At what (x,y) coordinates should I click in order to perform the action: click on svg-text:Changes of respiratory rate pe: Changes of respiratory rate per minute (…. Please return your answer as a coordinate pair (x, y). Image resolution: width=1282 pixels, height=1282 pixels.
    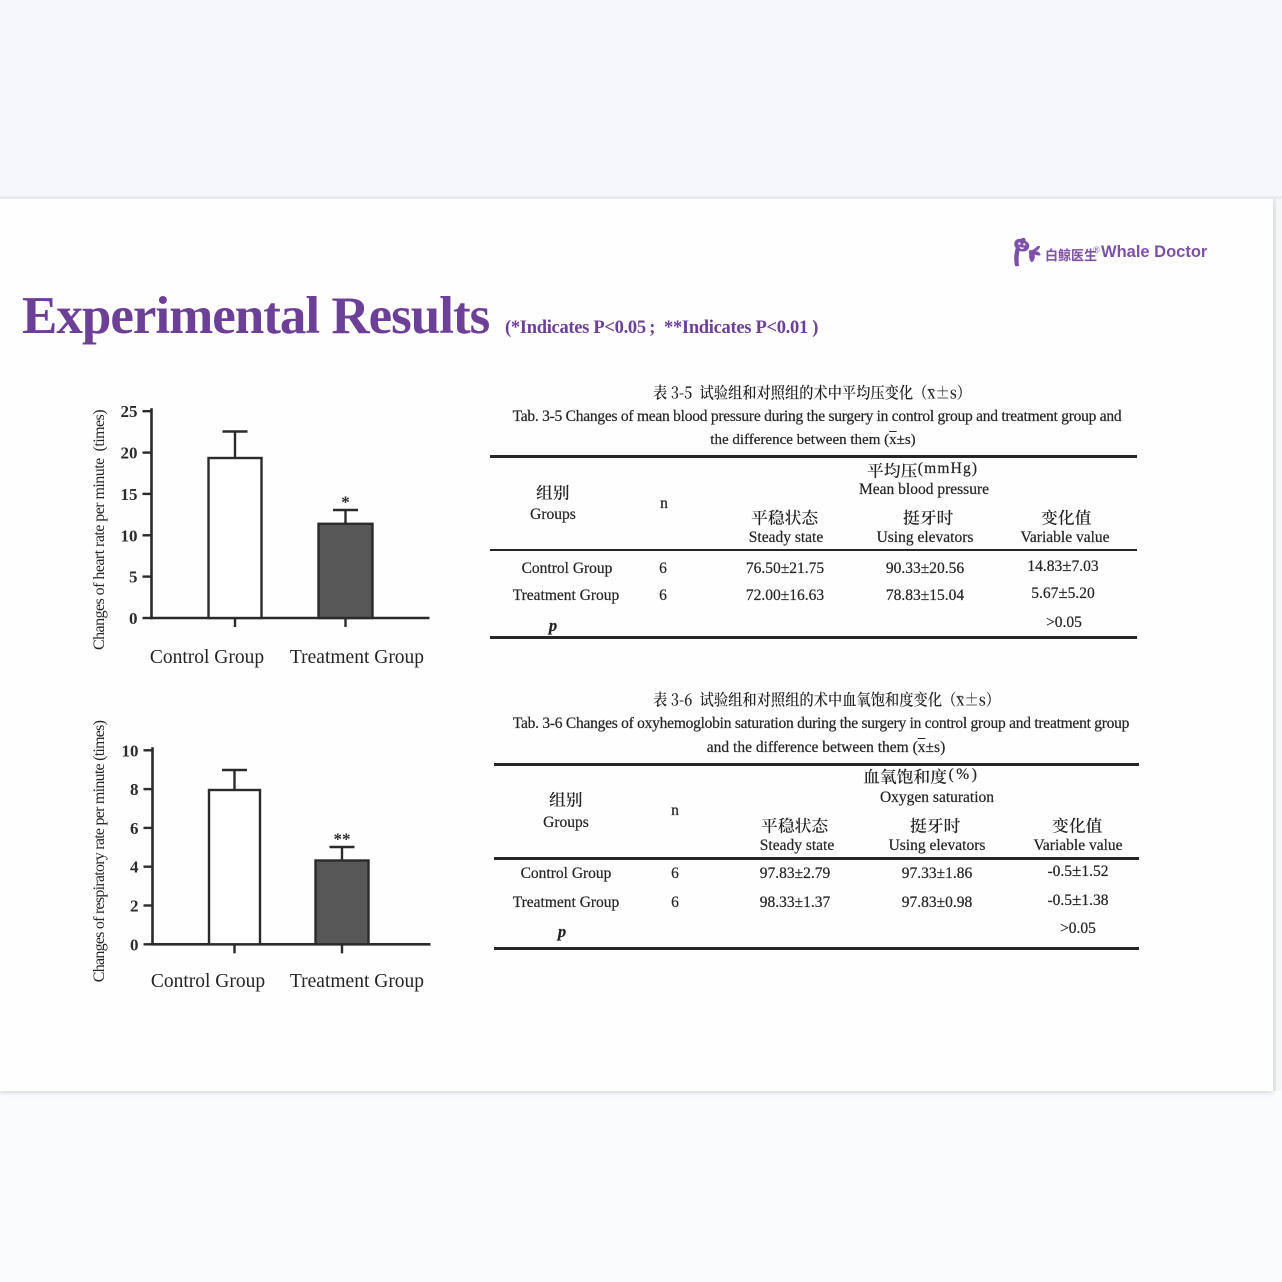
    Looking at the image, I should click on (99, 851).